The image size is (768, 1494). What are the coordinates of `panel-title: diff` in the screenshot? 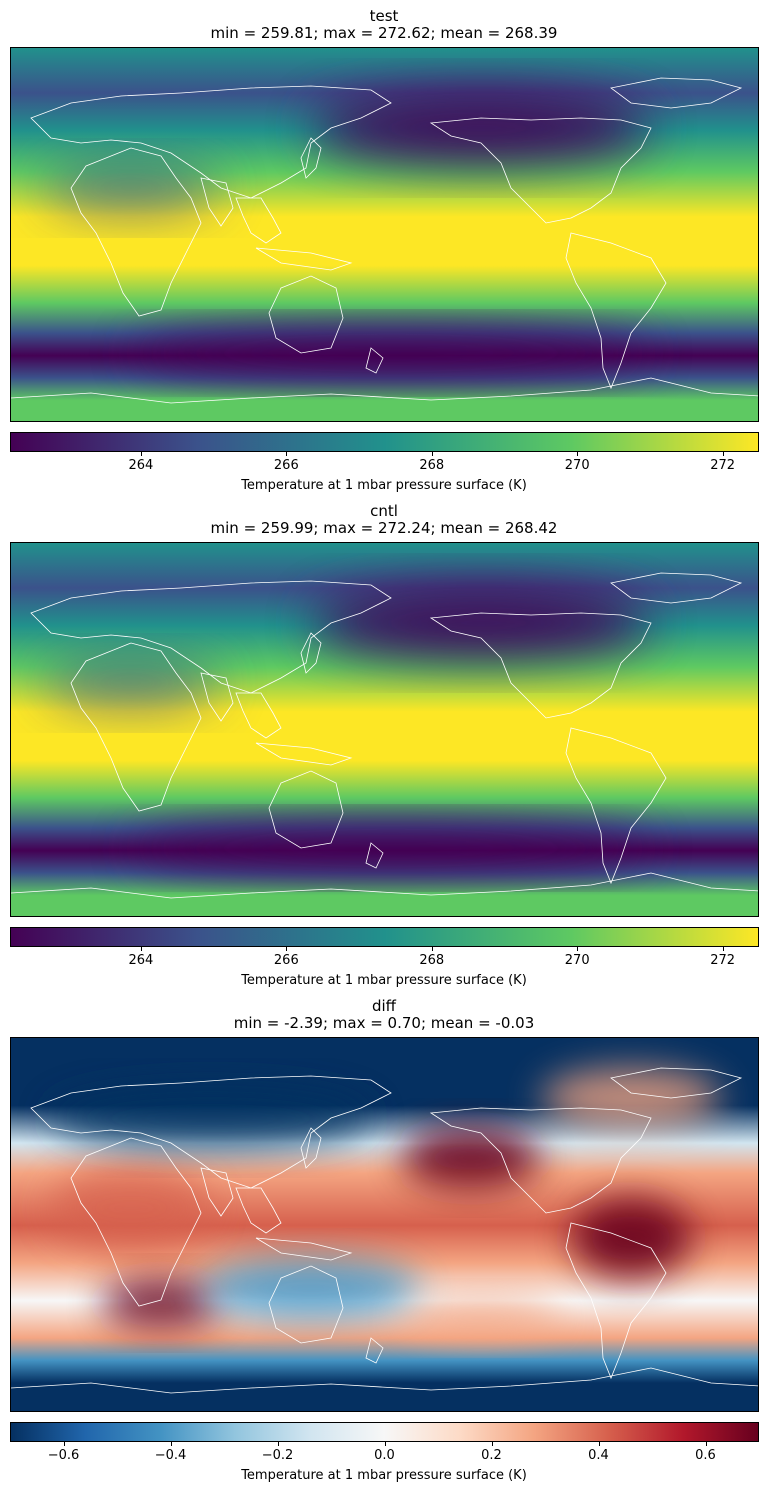 It's located at (384, 1006).